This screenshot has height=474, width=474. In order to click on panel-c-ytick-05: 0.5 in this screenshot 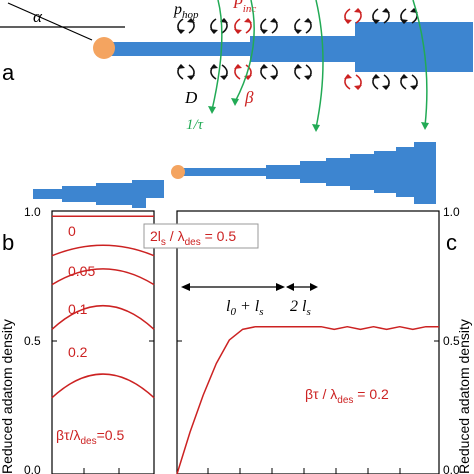, I will do `click(451, 341)`.